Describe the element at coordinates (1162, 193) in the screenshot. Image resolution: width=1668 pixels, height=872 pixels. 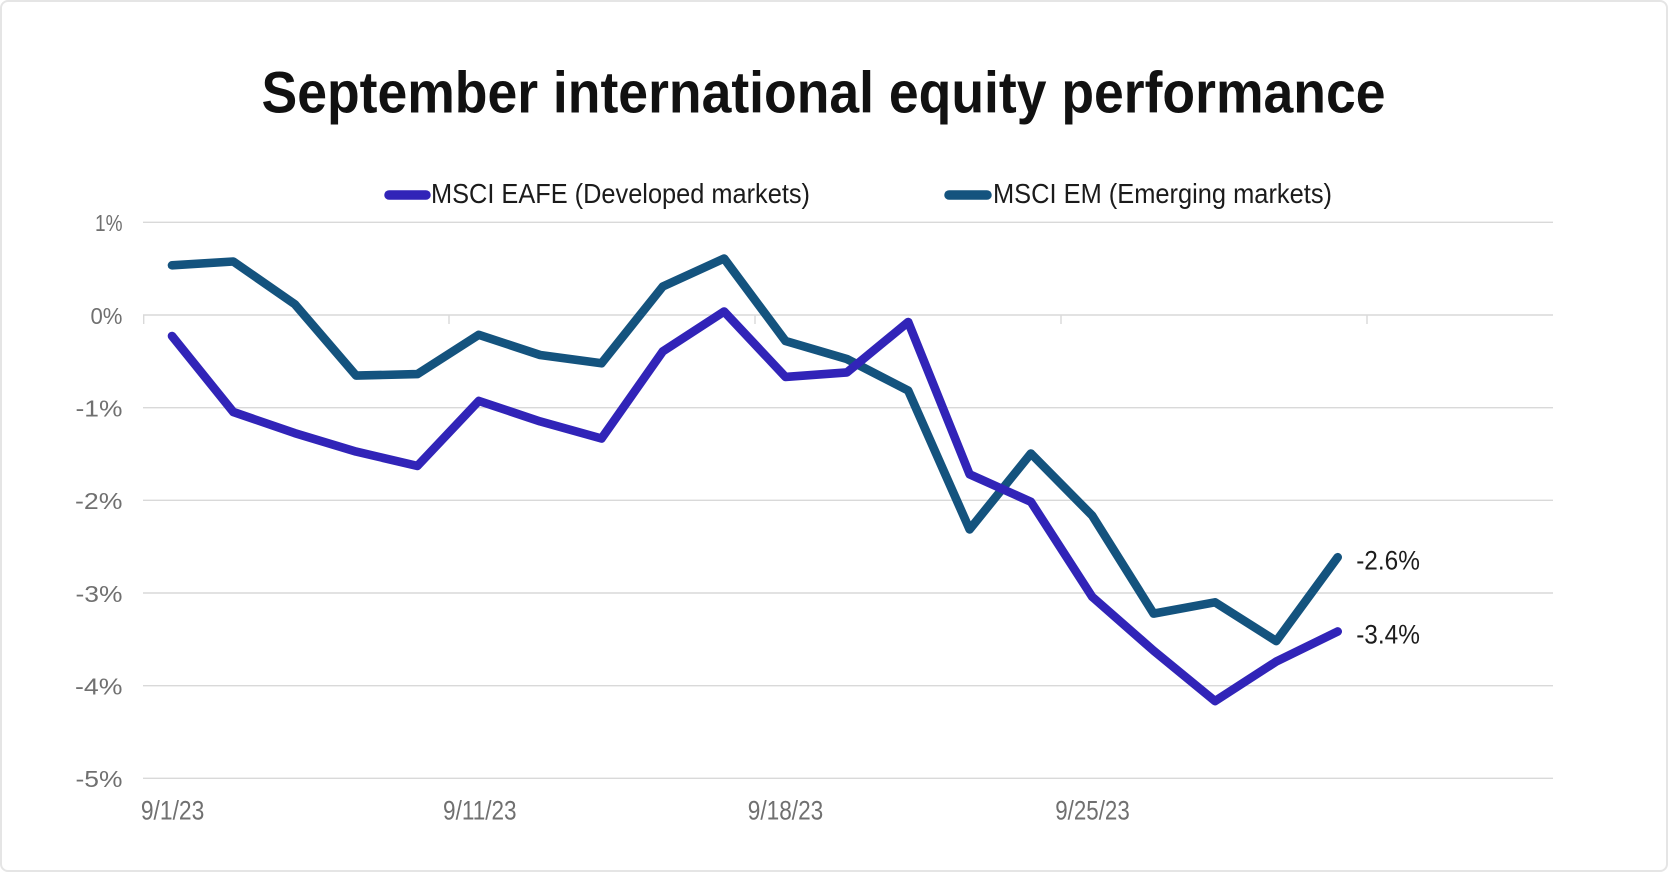
I see `svg-text: MSCI EM (Emerging markets)` at that location.